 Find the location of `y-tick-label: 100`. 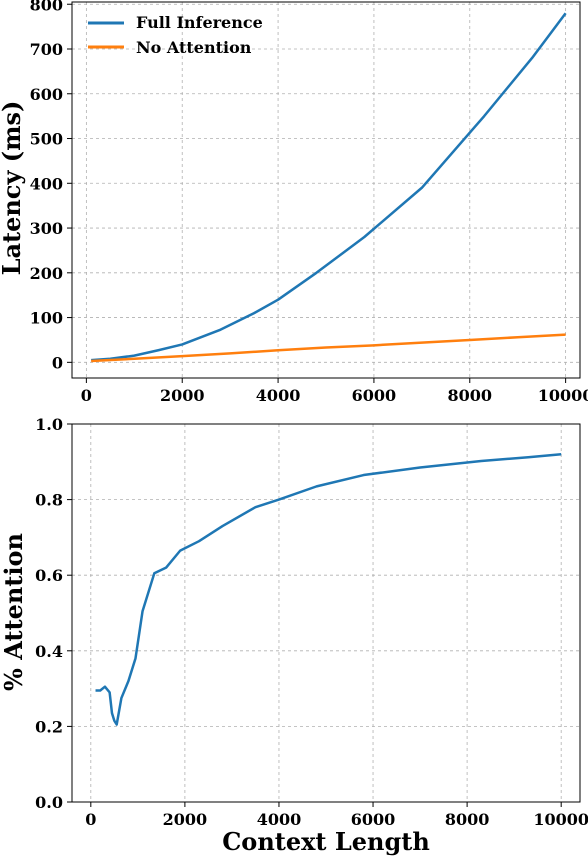

y-tick-label: 100 is located at coordinates (46, 318).